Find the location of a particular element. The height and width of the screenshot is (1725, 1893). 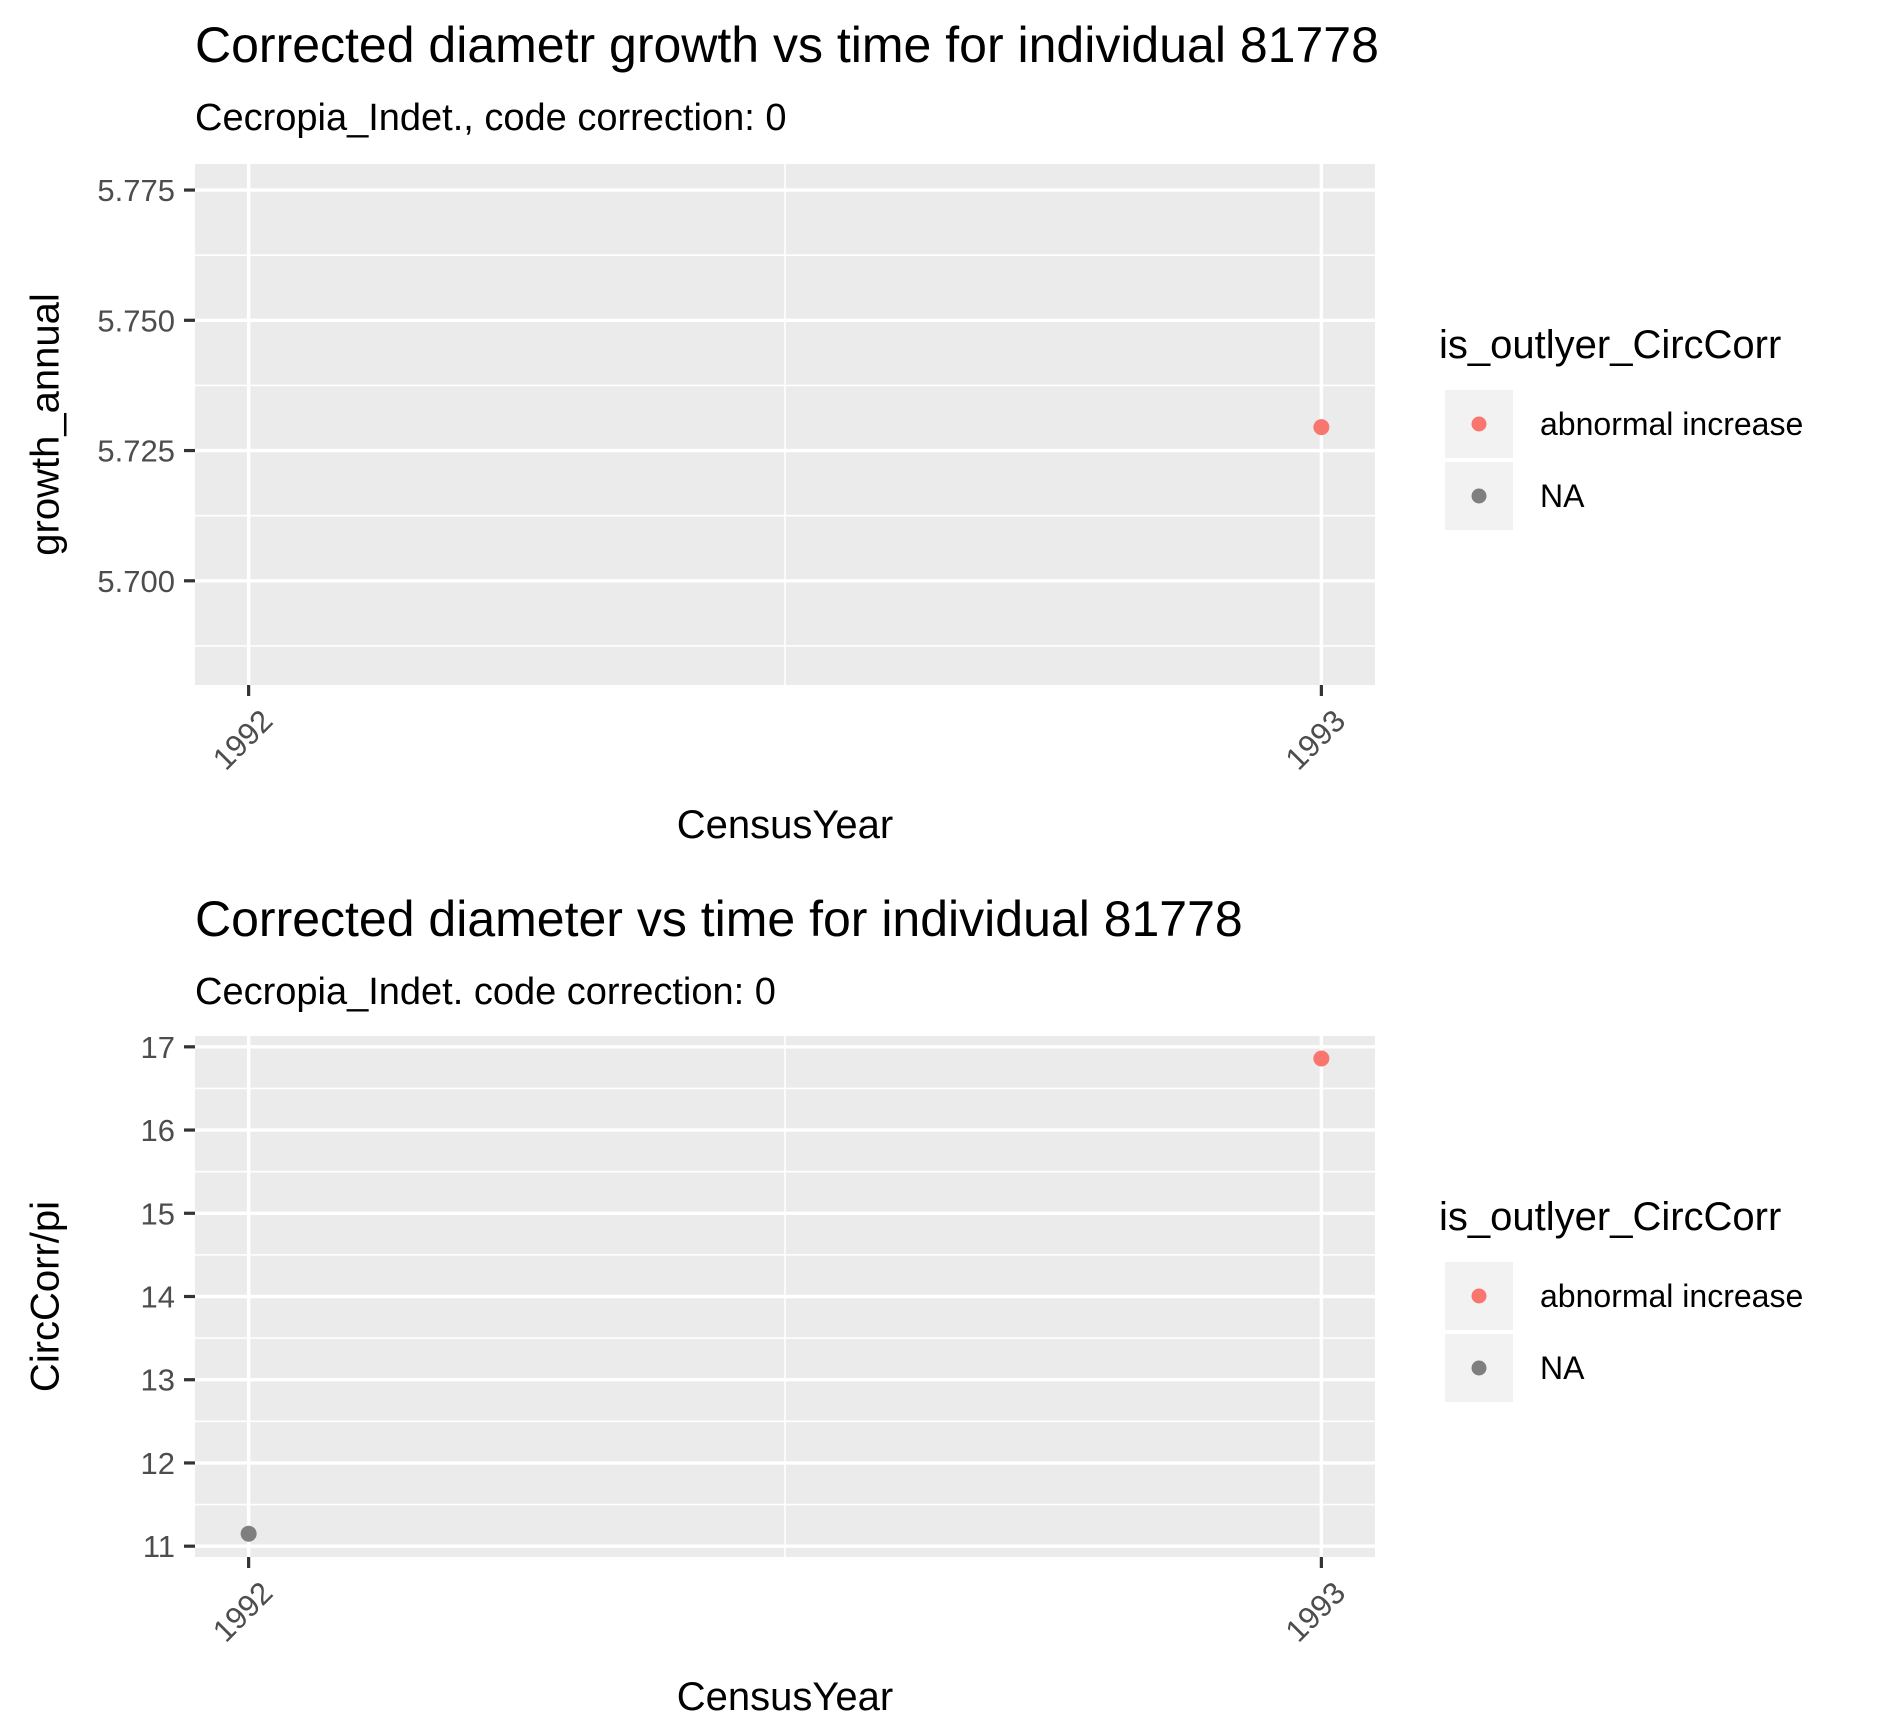

chart-1-subtitle: Cecropia_Indet., code correction: 0 is located at coordinates (490, 118).